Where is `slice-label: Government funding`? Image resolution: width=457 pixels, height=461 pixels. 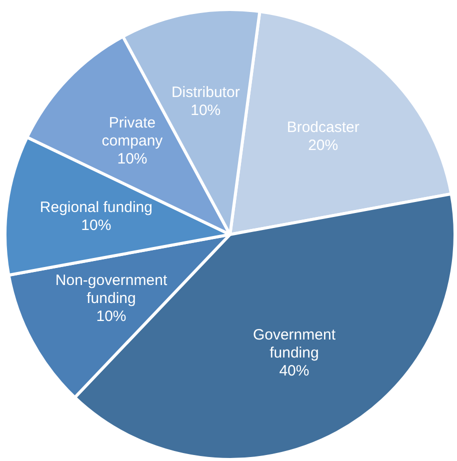
slice-label: Government funding is located at coordinates (294, 344).